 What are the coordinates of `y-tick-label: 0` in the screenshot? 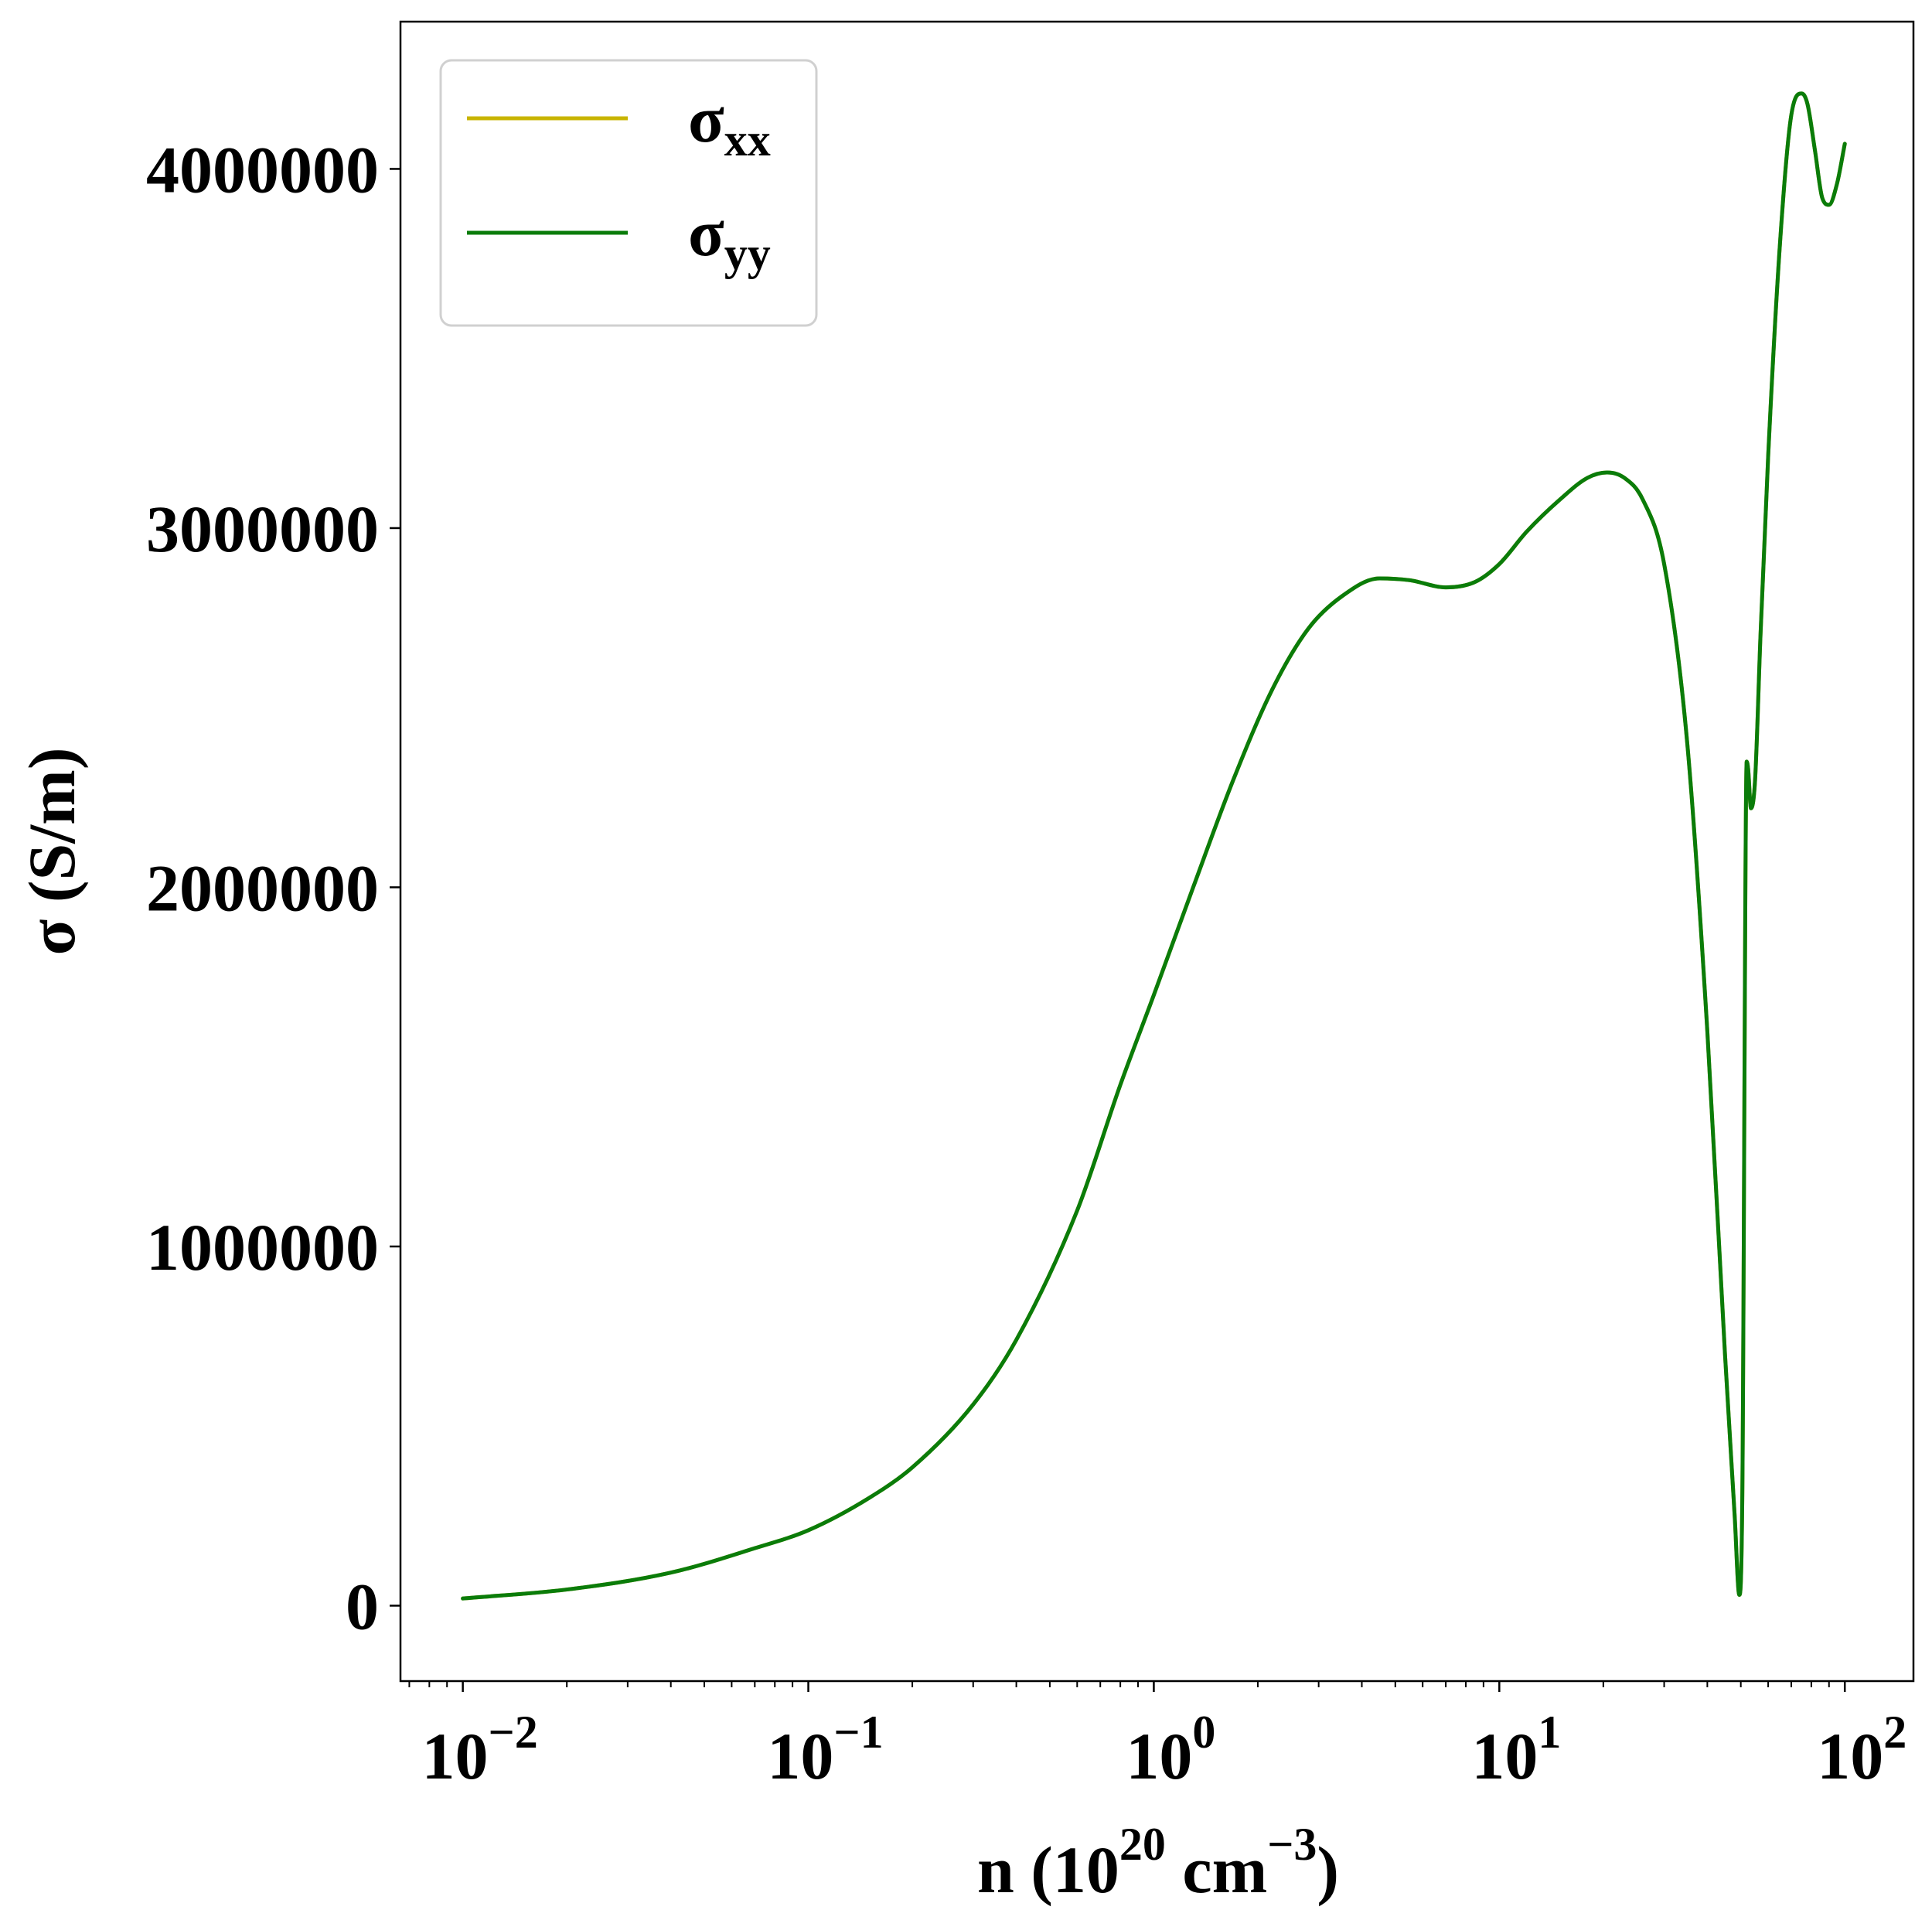 It's located at (362, 1606).